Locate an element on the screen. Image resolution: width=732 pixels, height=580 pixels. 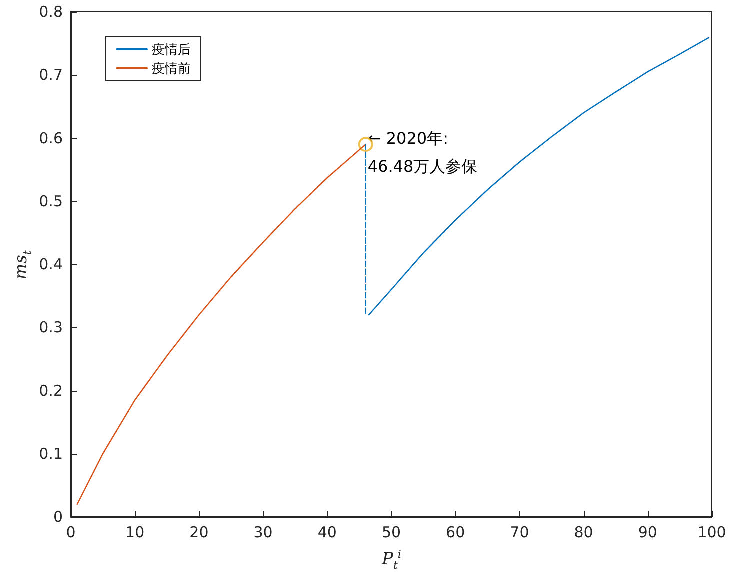
y-tick-label: 0.8 is located at coordinates (51, 12).